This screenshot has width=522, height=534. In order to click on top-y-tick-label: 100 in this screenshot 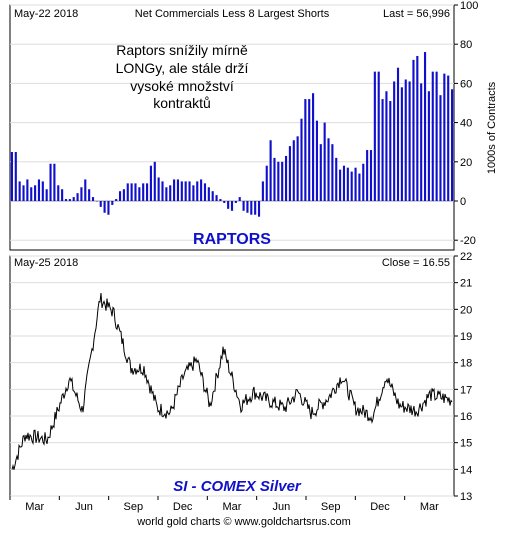, I will do `click(469, 6)`.